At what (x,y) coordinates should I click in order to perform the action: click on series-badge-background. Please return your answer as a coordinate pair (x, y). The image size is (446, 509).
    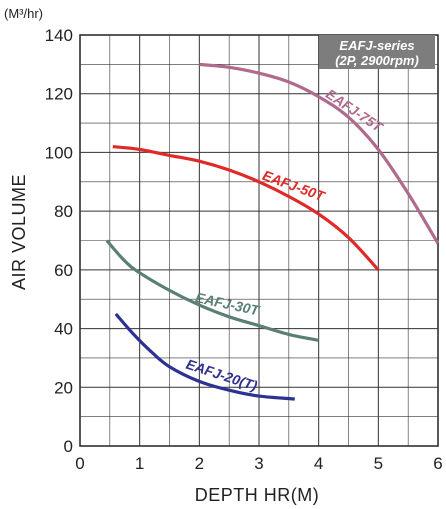
    Looking at the image, I should click on (377, 52).